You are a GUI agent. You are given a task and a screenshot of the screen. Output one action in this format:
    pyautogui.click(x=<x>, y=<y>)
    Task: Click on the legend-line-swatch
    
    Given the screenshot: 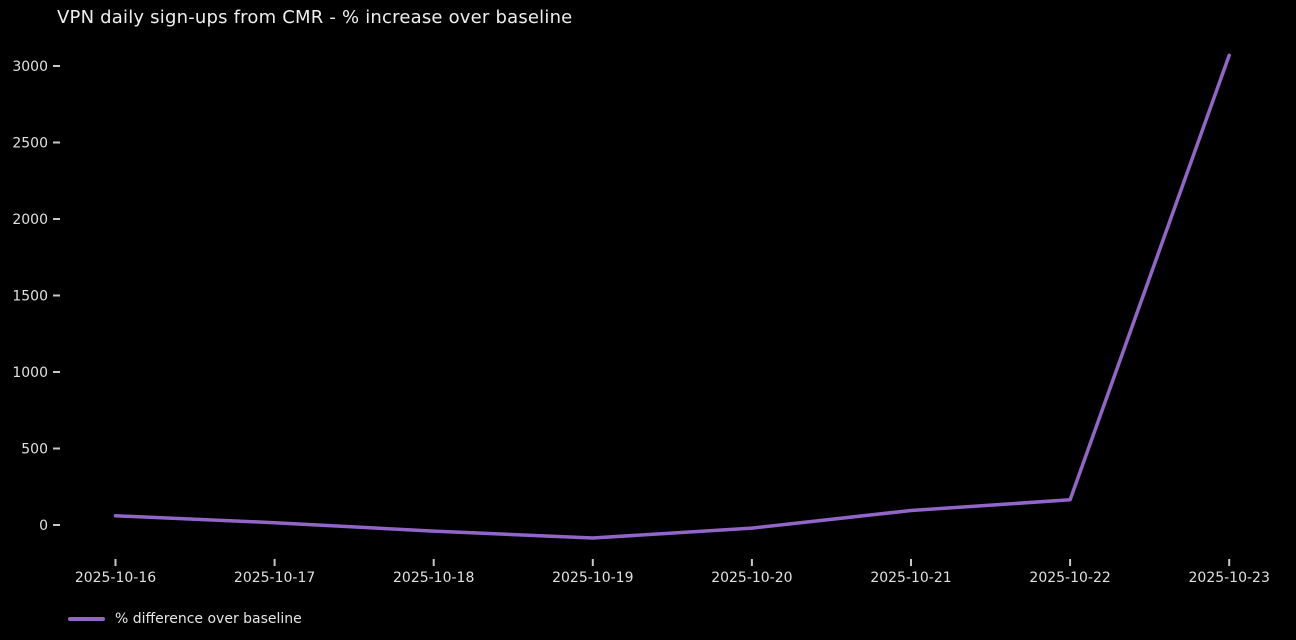 What is the action you would take?
    pyautogui.click(x=86, y=619)
    